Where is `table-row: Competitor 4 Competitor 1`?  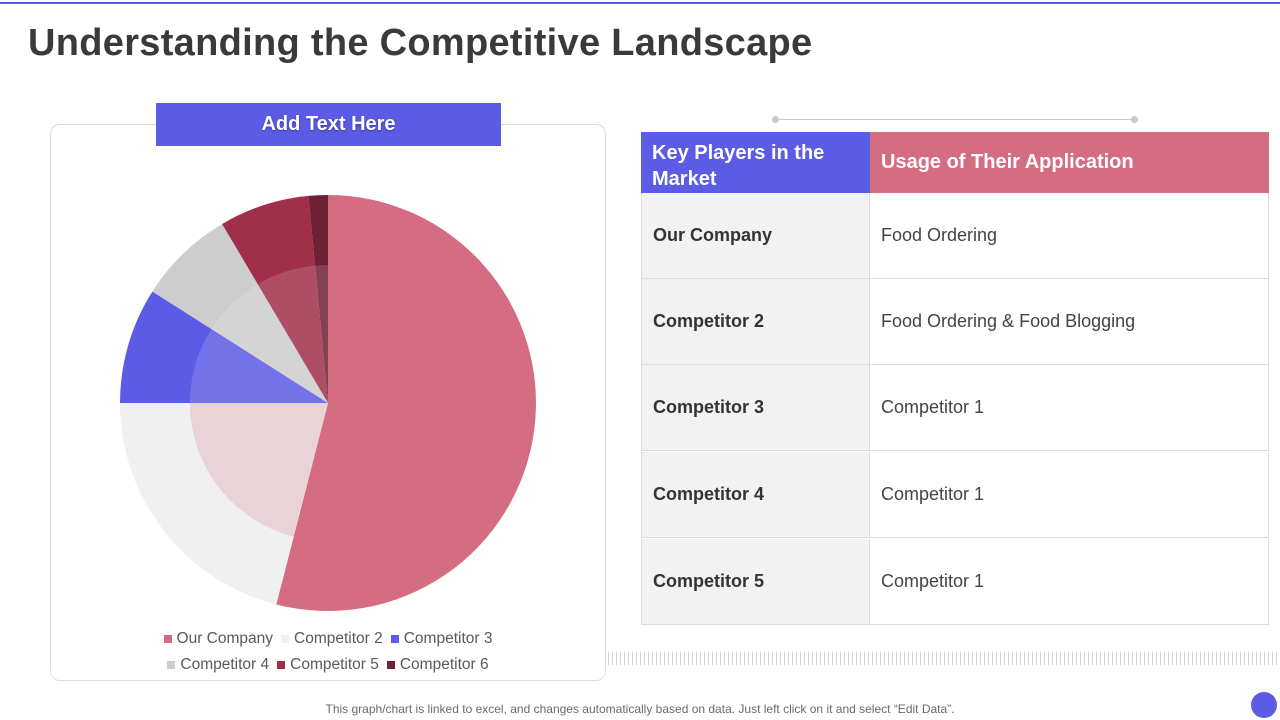 table-row: Competitor 4 Competitor 1 is located at coordinates (955, 495).